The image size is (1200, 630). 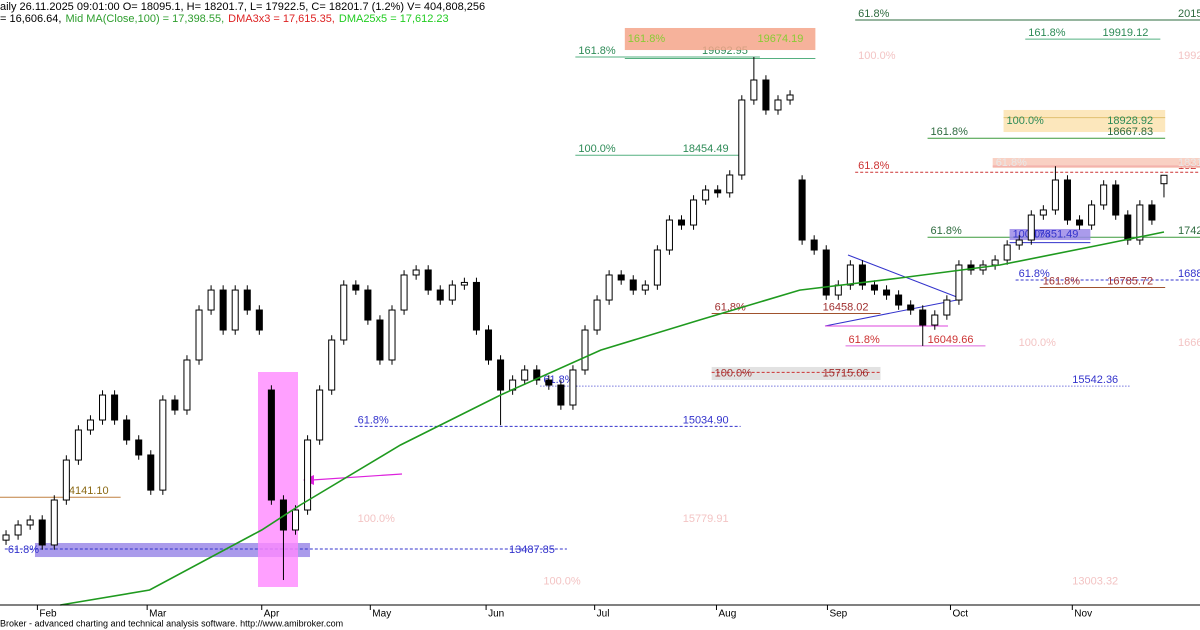 What do you see at coordinates (706, 420) in the screenshot?
I see `level-price: 15034.90` at bounding box center [706, 420].